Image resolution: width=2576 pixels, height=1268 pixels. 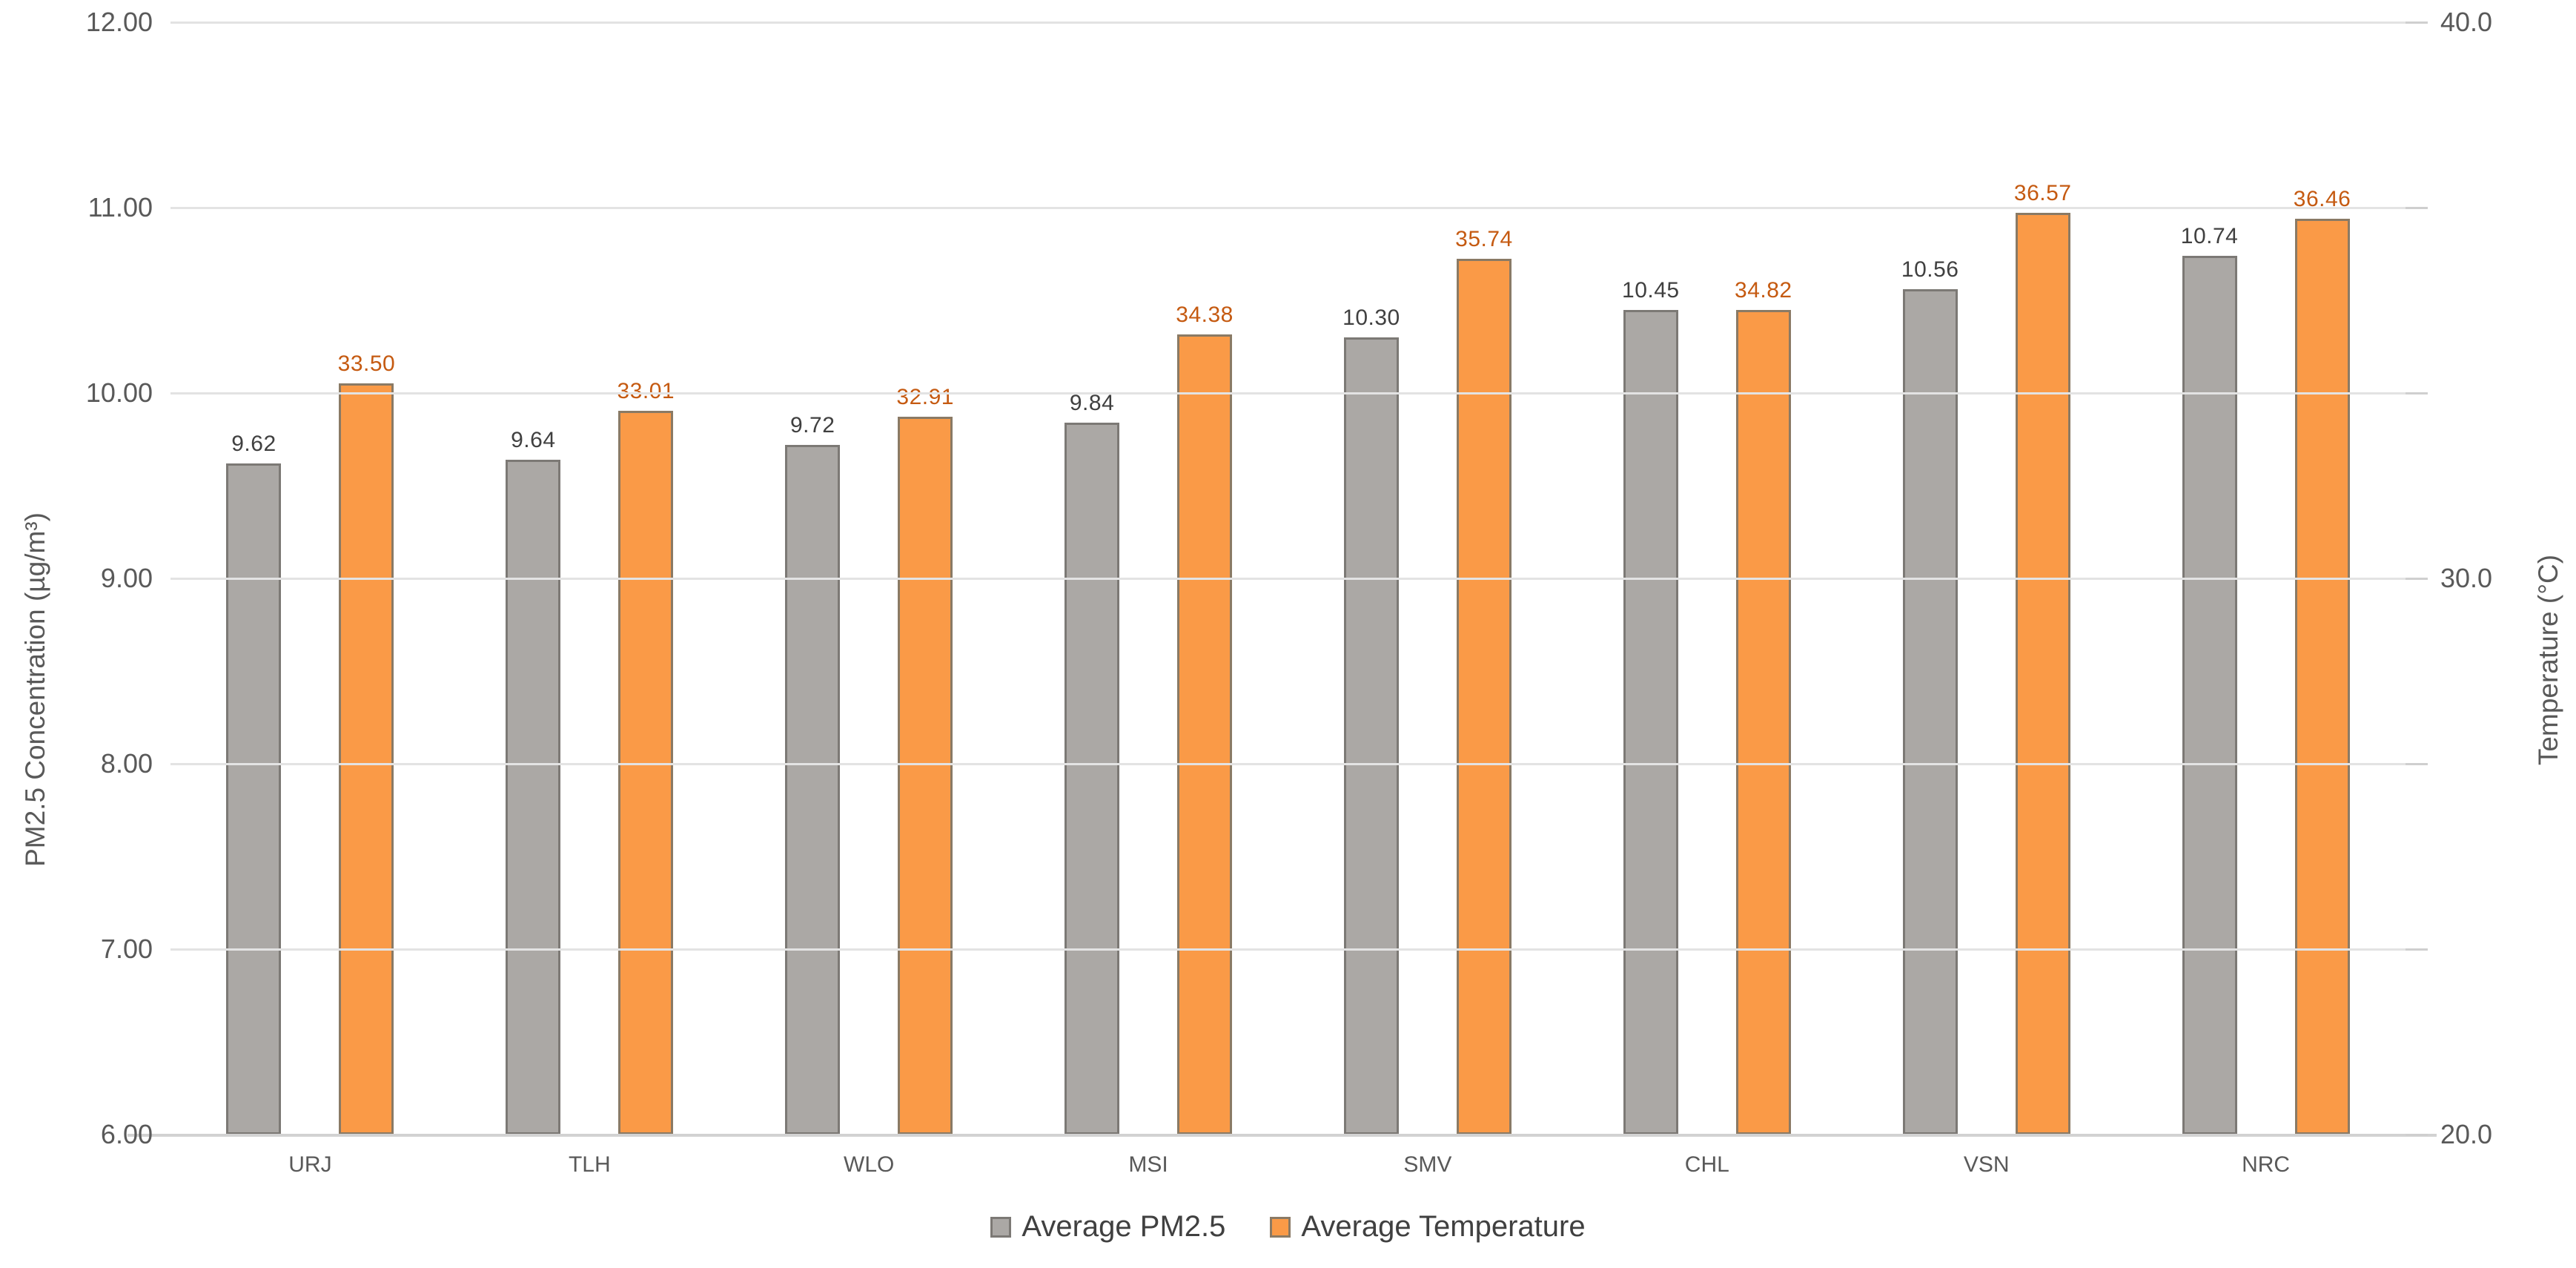 I want to click on bar-average-pm2-5-nrc: 10.74, so click(x=2209, y=680).